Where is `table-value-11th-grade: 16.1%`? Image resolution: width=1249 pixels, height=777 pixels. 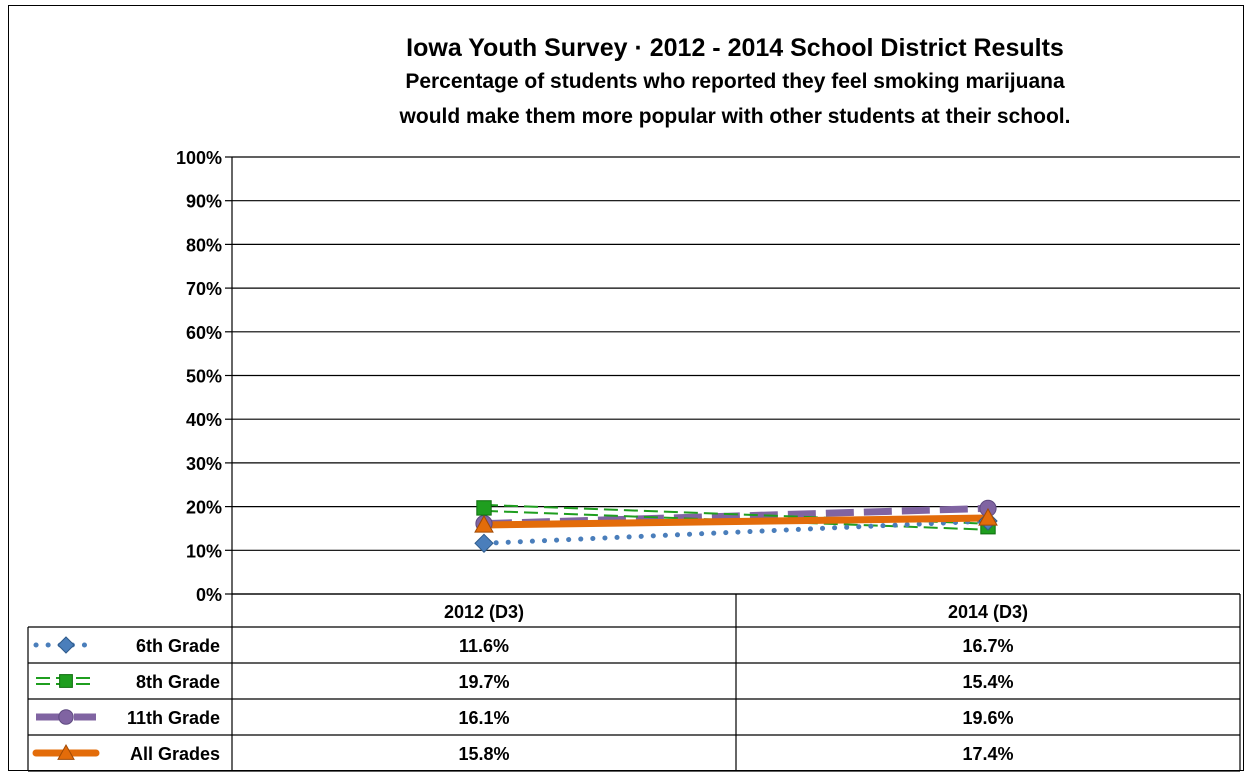
table-value-11th-grade: 16.1% is located at coordinates (483, 718).